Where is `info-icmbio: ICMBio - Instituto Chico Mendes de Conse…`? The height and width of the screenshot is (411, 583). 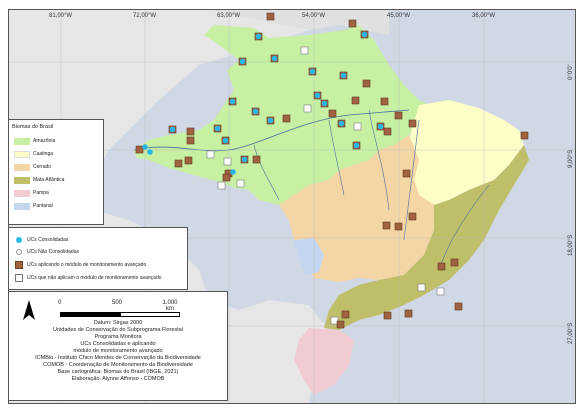
info-icmbio: ICMBio - Instituto Chico Mendes de Conse… is located at coordinates (118, 358).